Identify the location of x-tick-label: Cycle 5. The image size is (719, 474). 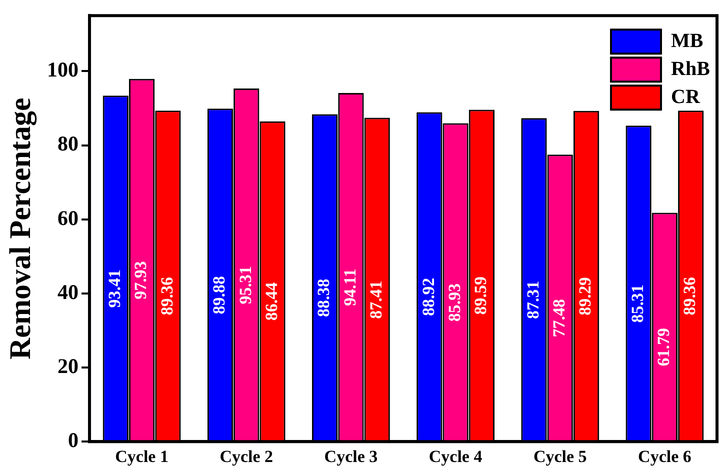
(560, 456).